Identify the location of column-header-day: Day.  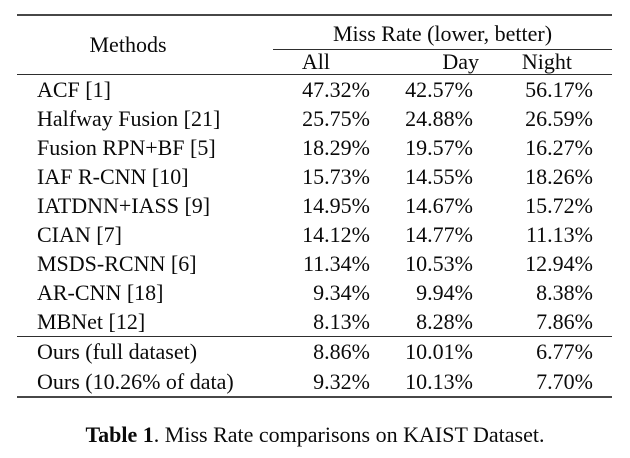
(460, 61).